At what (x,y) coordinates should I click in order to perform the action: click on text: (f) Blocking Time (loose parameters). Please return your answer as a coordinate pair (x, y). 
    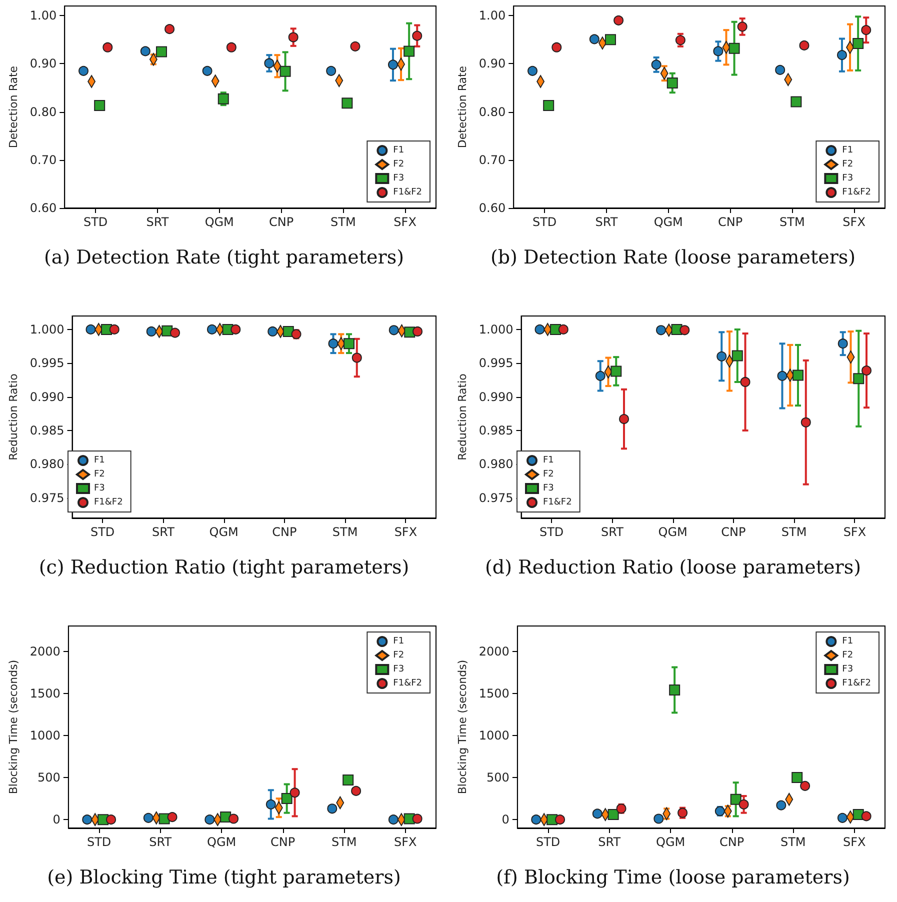
    Looking at the image, I should click on (673, 877).